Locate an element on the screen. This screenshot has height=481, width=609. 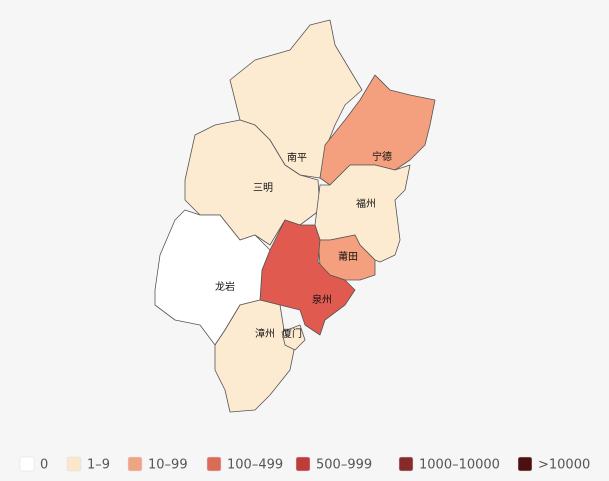
region-label: 厦门 is located at coordinates (292, 333).